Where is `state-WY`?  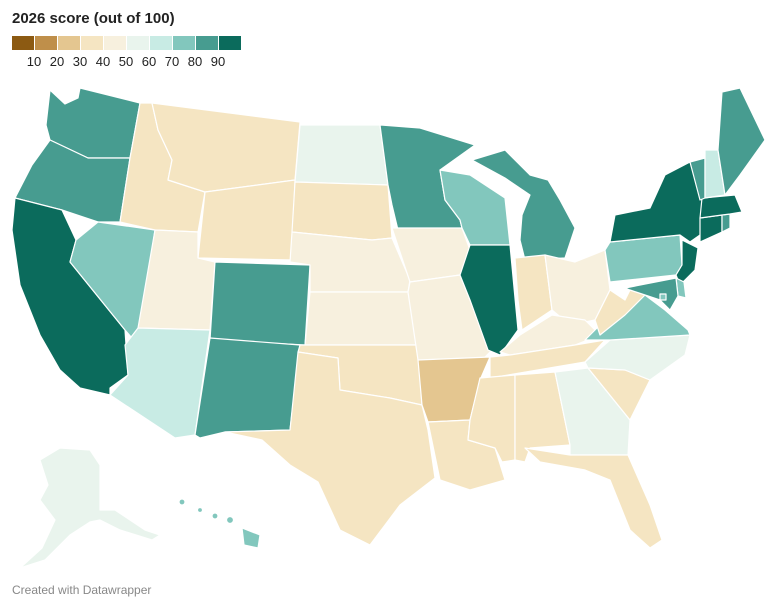
state-WY is located at coordinates (246, 220).